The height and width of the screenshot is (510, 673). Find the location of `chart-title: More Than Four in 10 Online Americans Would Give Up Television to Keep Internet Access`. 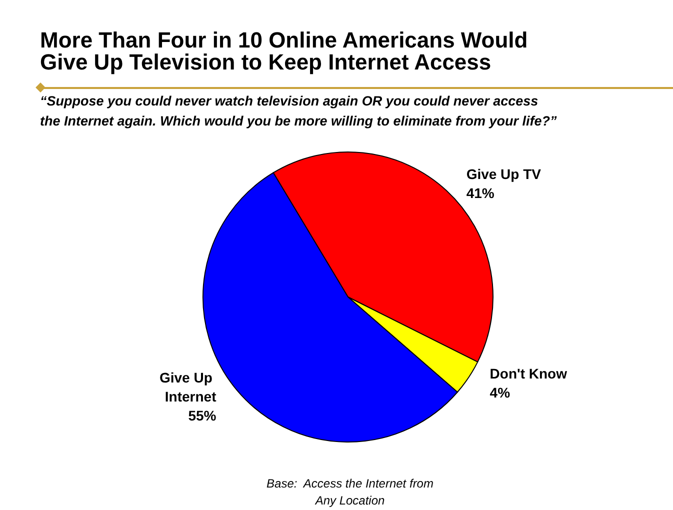

chart-title: More Than Four in 10 Online Americans Would Give Up Television to Keep Internet Access is located at coordinates (284, 51).